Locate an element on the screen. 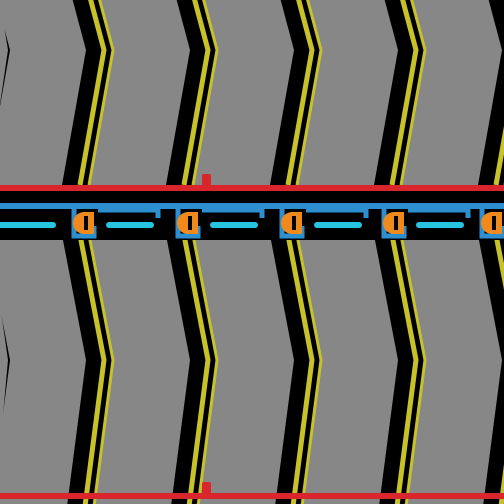 The height and width of the screenshot is (504, 504). track-layer is located at coordinates (252, 220).